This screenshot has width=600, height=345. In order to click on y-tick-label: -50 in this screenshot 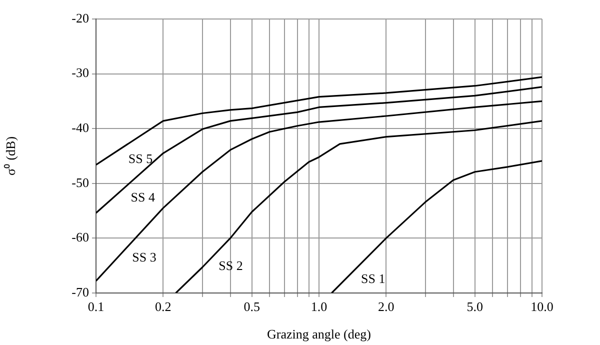, I will do `click(80, 182)`.